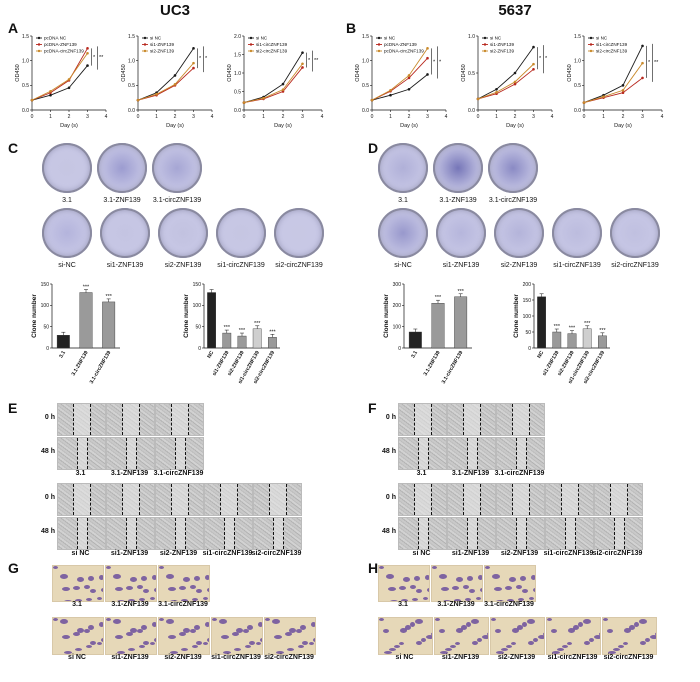 The image size is (700, 682). What do you see at coordinates (262, 38) in the screenshot?
I see `legend-entry: si NC` at bounding box center [262, 38].